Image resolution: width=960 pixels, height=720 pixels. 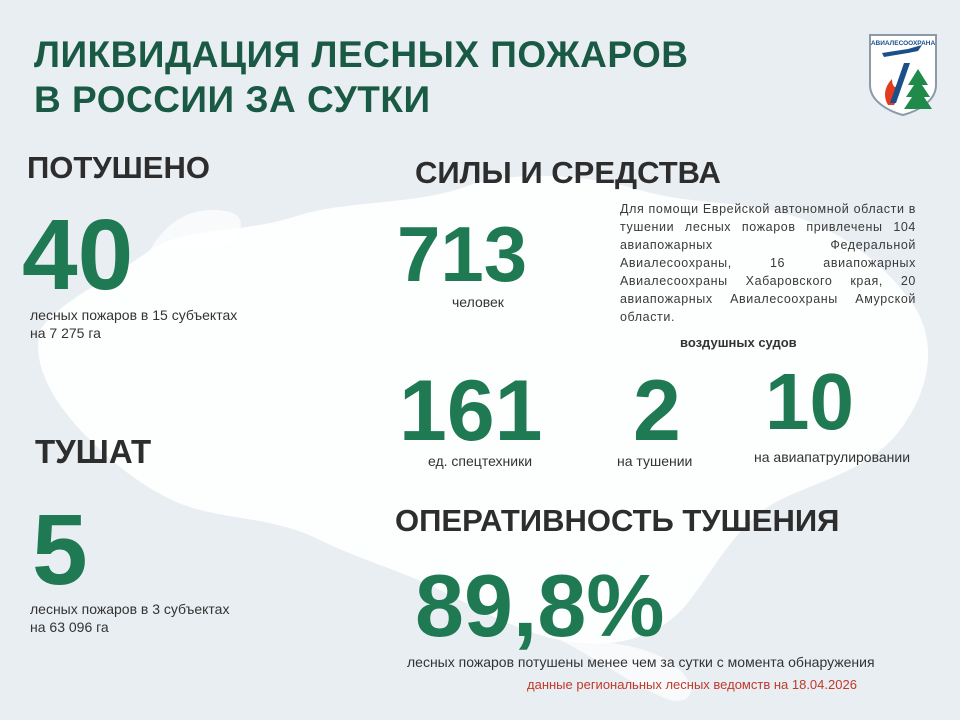 What do you see at coordinates (134, 315) in the screenshot?
I see `extinguished-caption-line-1: лесных пожаров в 15 субъектах` at bounding box center [134, 315].